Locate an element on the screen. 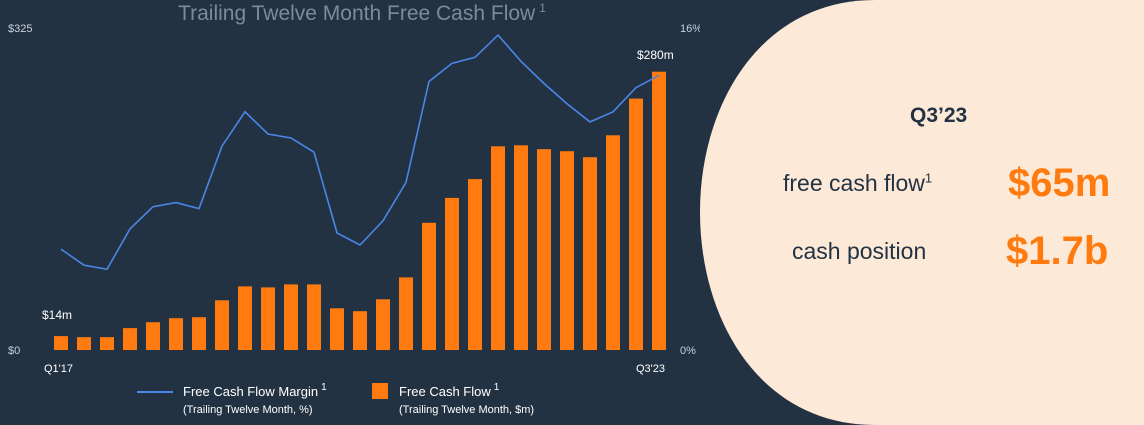 The image size is (1144, 425). panel-title: Q3’23 is located at coordinates (939, 115).